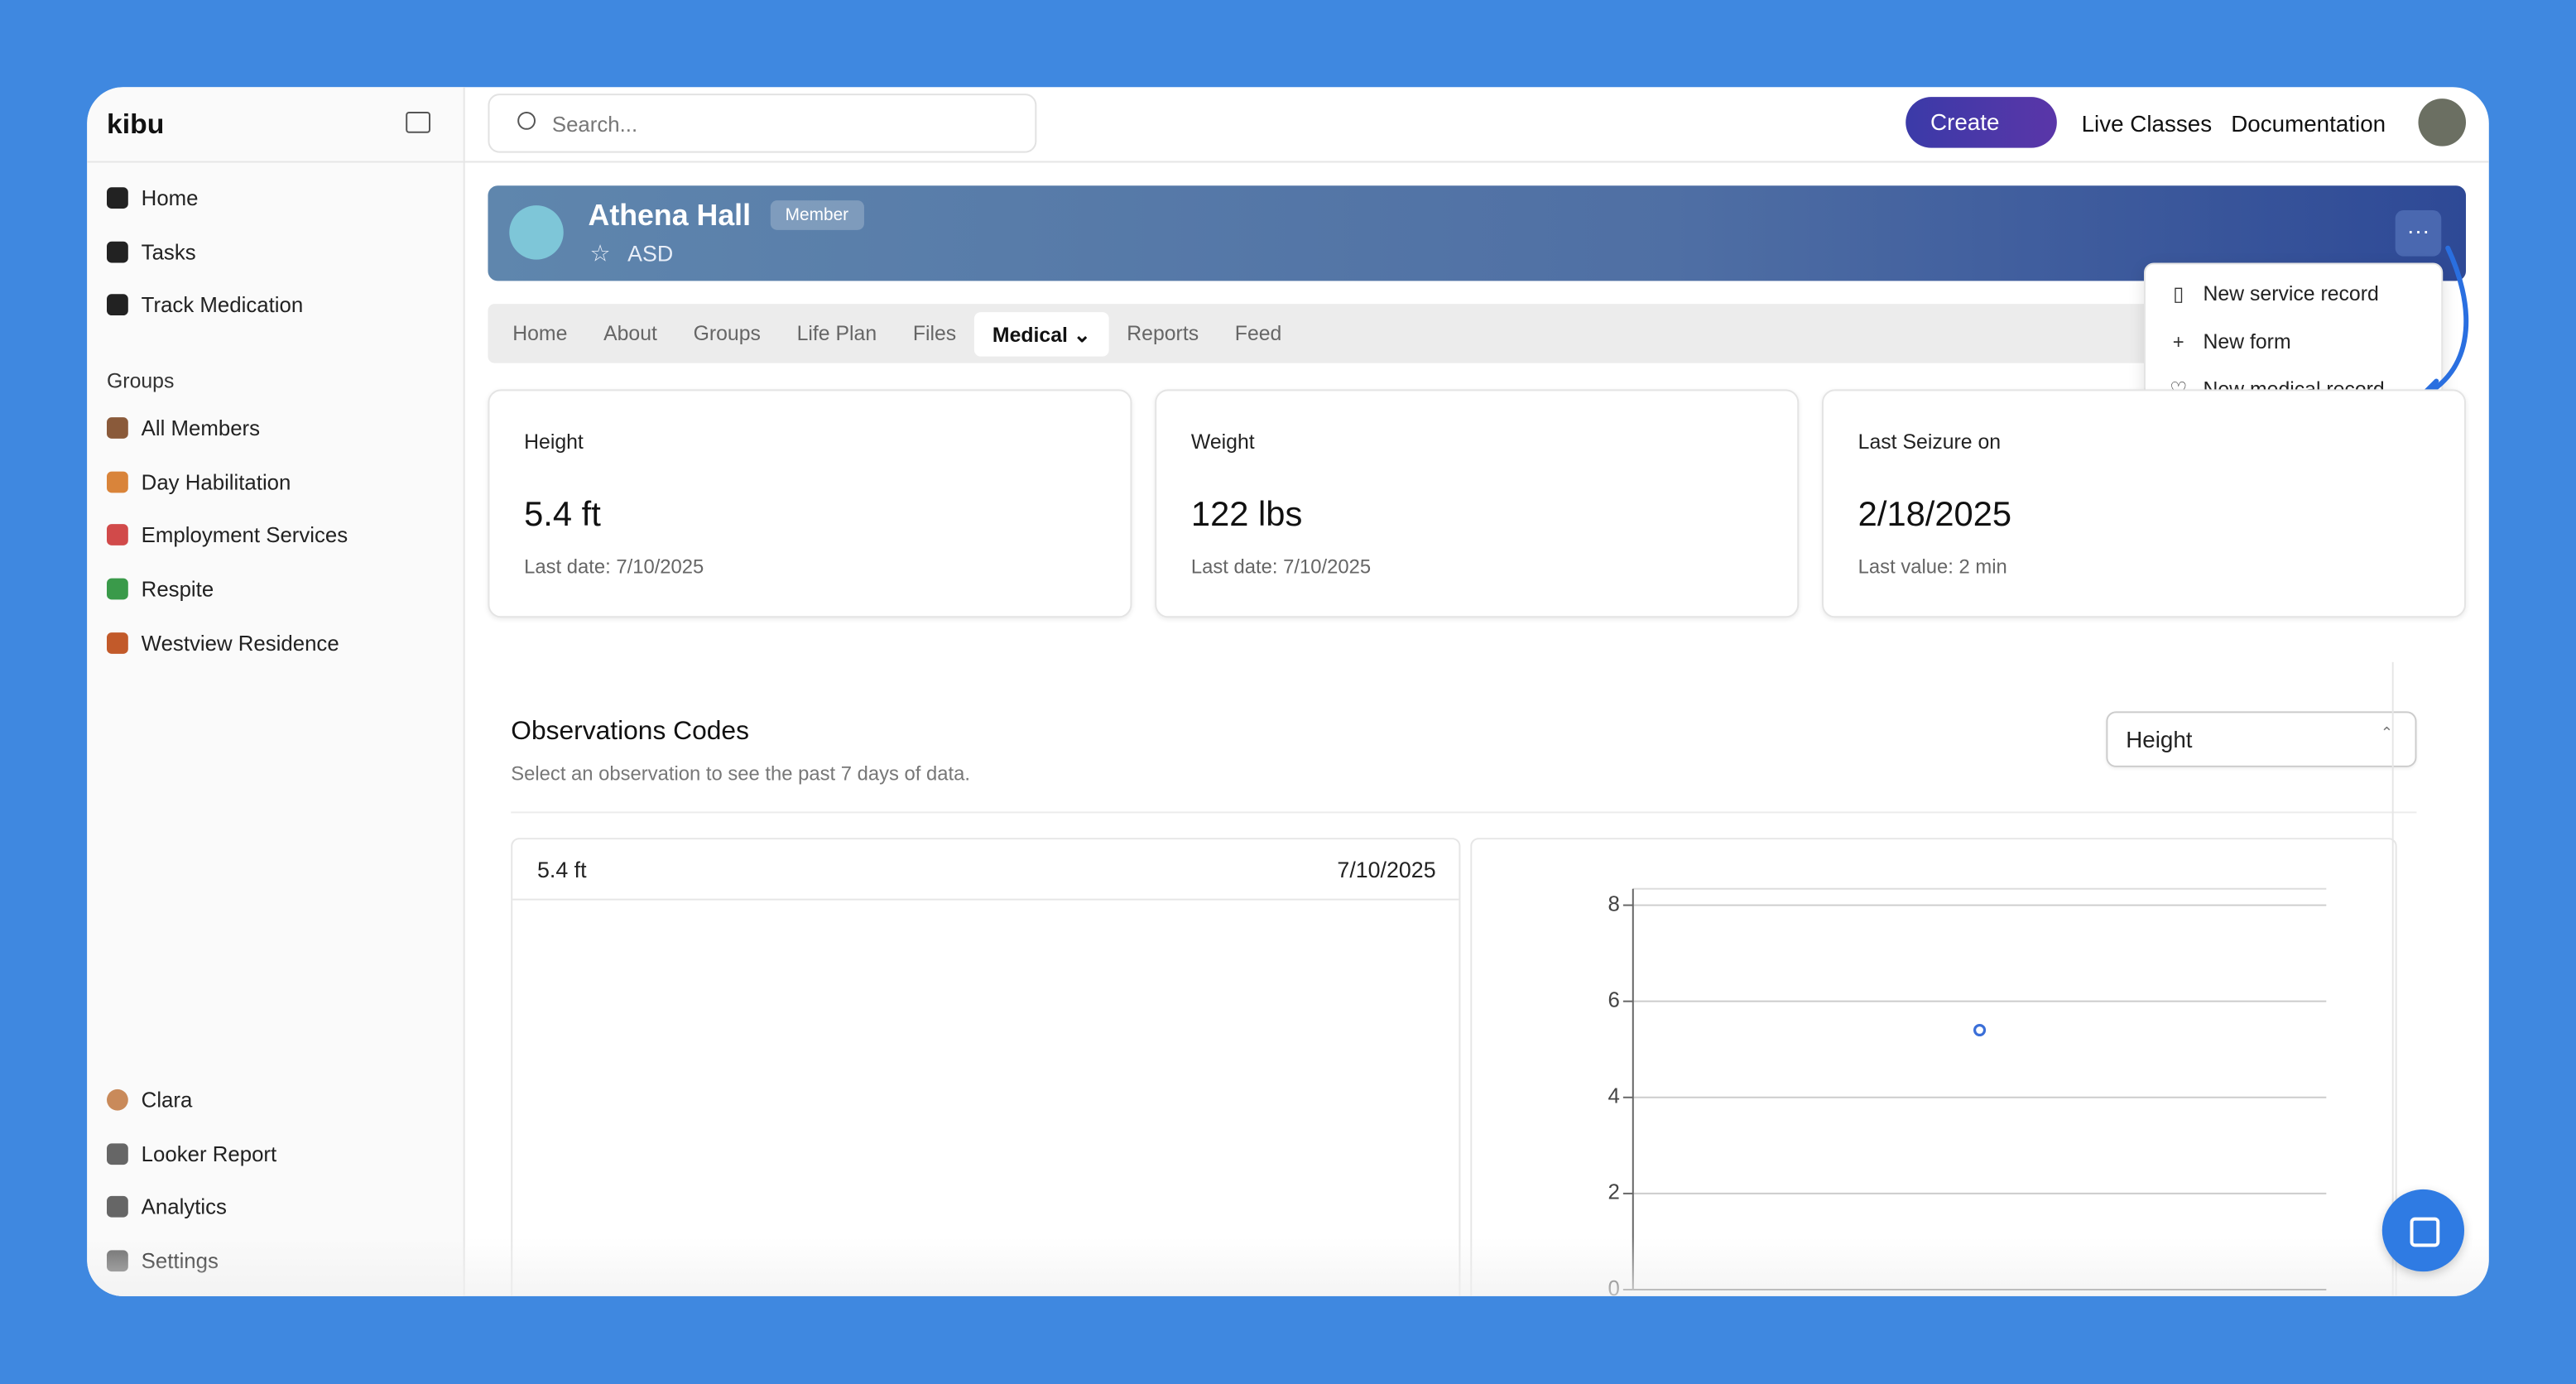 The height and width of the screenshot is (1384, 2576). I want to click on menu-icon: +, so click(2178, 341).